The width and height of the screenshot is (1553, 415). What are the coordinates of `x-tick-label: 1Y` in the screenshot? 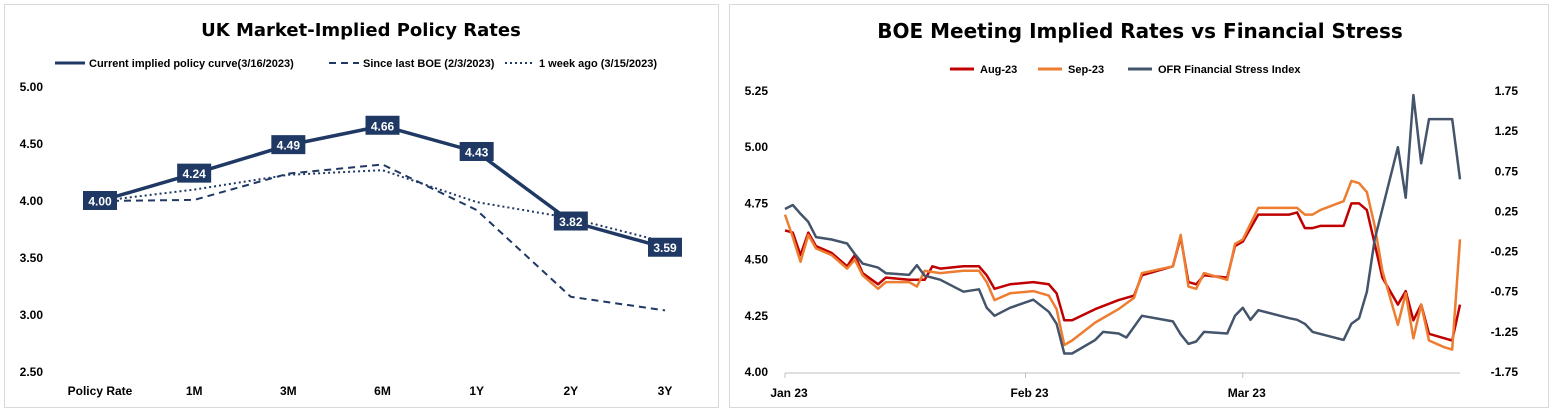 It's located at (476, 391).